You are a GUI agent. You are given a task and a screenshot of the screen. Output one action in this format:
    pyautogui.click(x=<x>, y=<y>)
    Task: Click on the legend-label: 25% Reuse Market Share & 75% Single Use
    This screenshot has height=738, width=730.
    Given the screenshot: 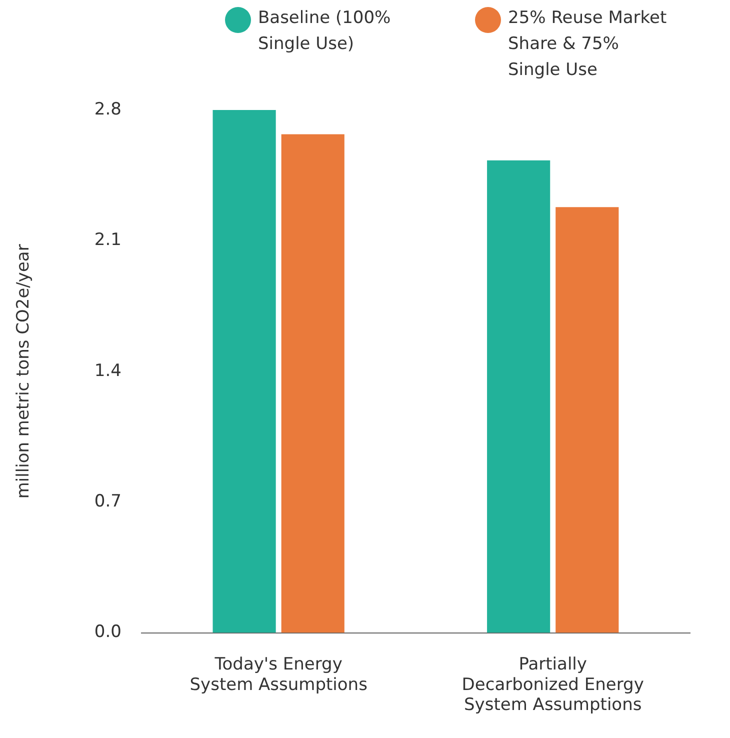 What is the action you would take?
    pyautogui.click(x=587, y=44)
    